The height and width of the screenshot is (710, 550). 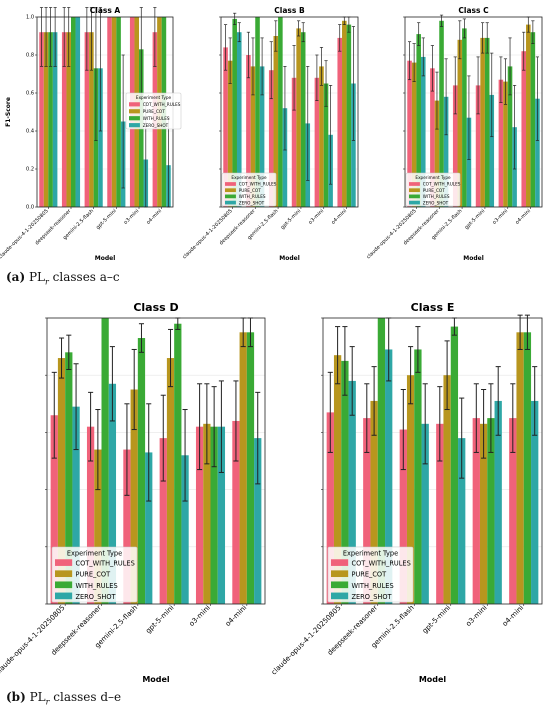 I want to click on x-tick-label: claude-opus-4-1-20250805, so click(x=33, y=640).